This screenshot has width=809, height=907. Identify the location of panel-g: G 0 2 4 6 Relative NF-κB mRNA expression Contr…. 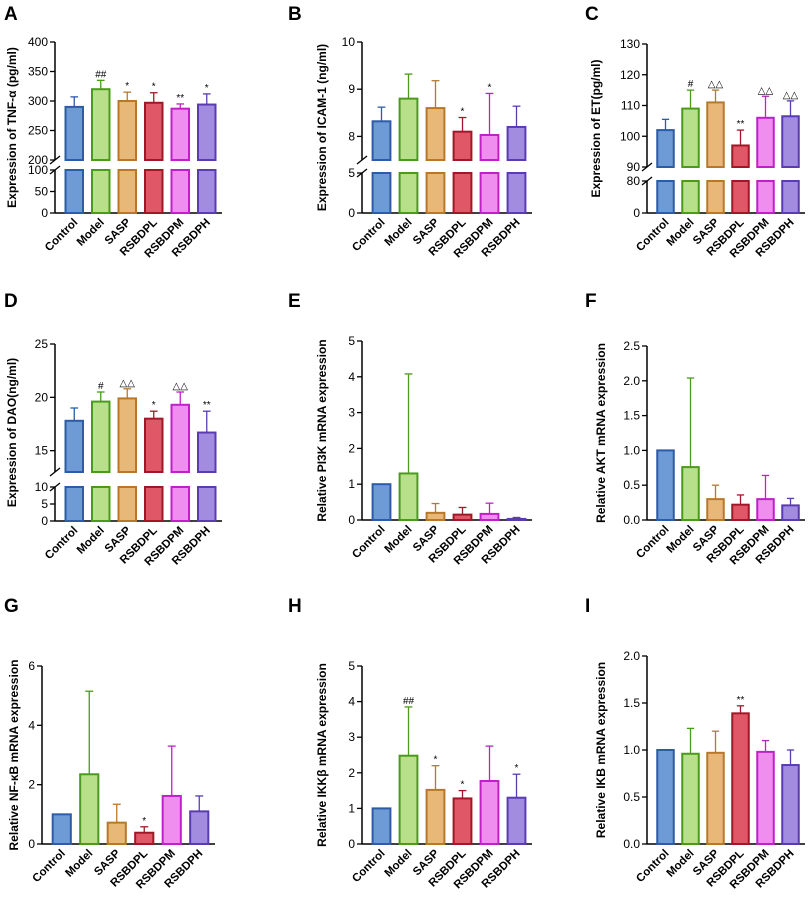
(109, 743).